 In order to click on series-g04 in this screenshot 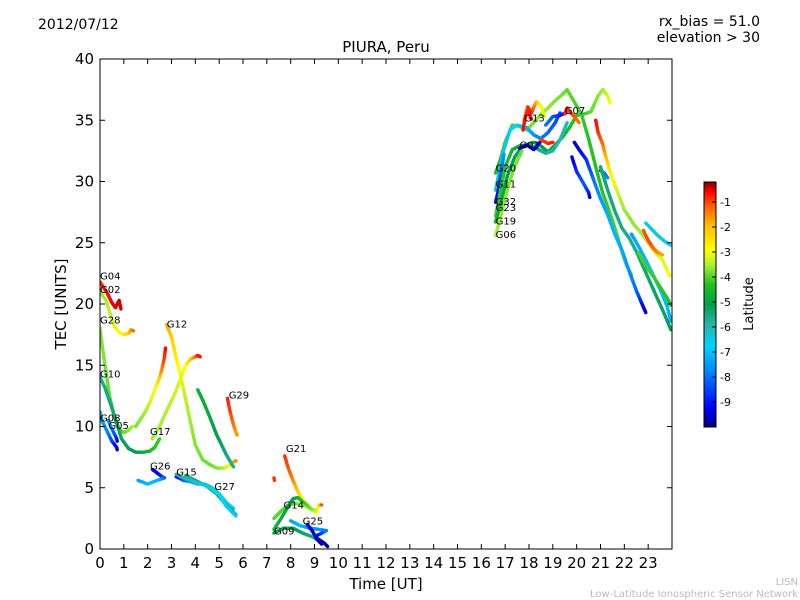, I will do `click(111, 295)`.